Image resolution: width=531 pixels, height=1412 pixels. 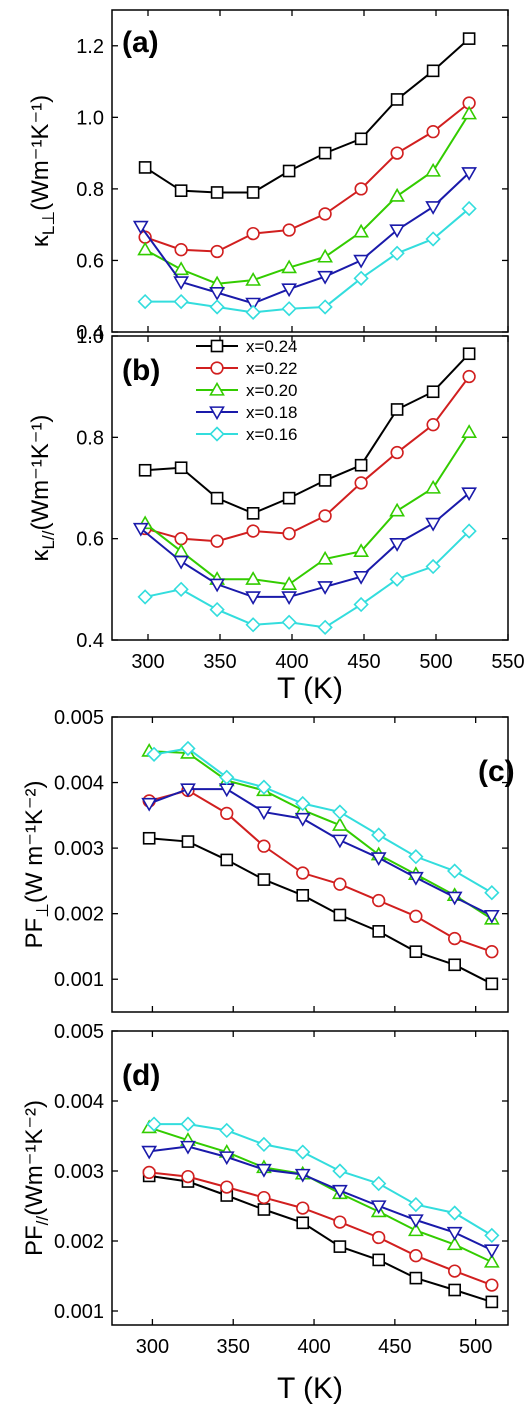 What do you see at coordinates (40, 554) in the screenshot?
I see `y-axis-label-main: κ` at bounding box center [40, 554].